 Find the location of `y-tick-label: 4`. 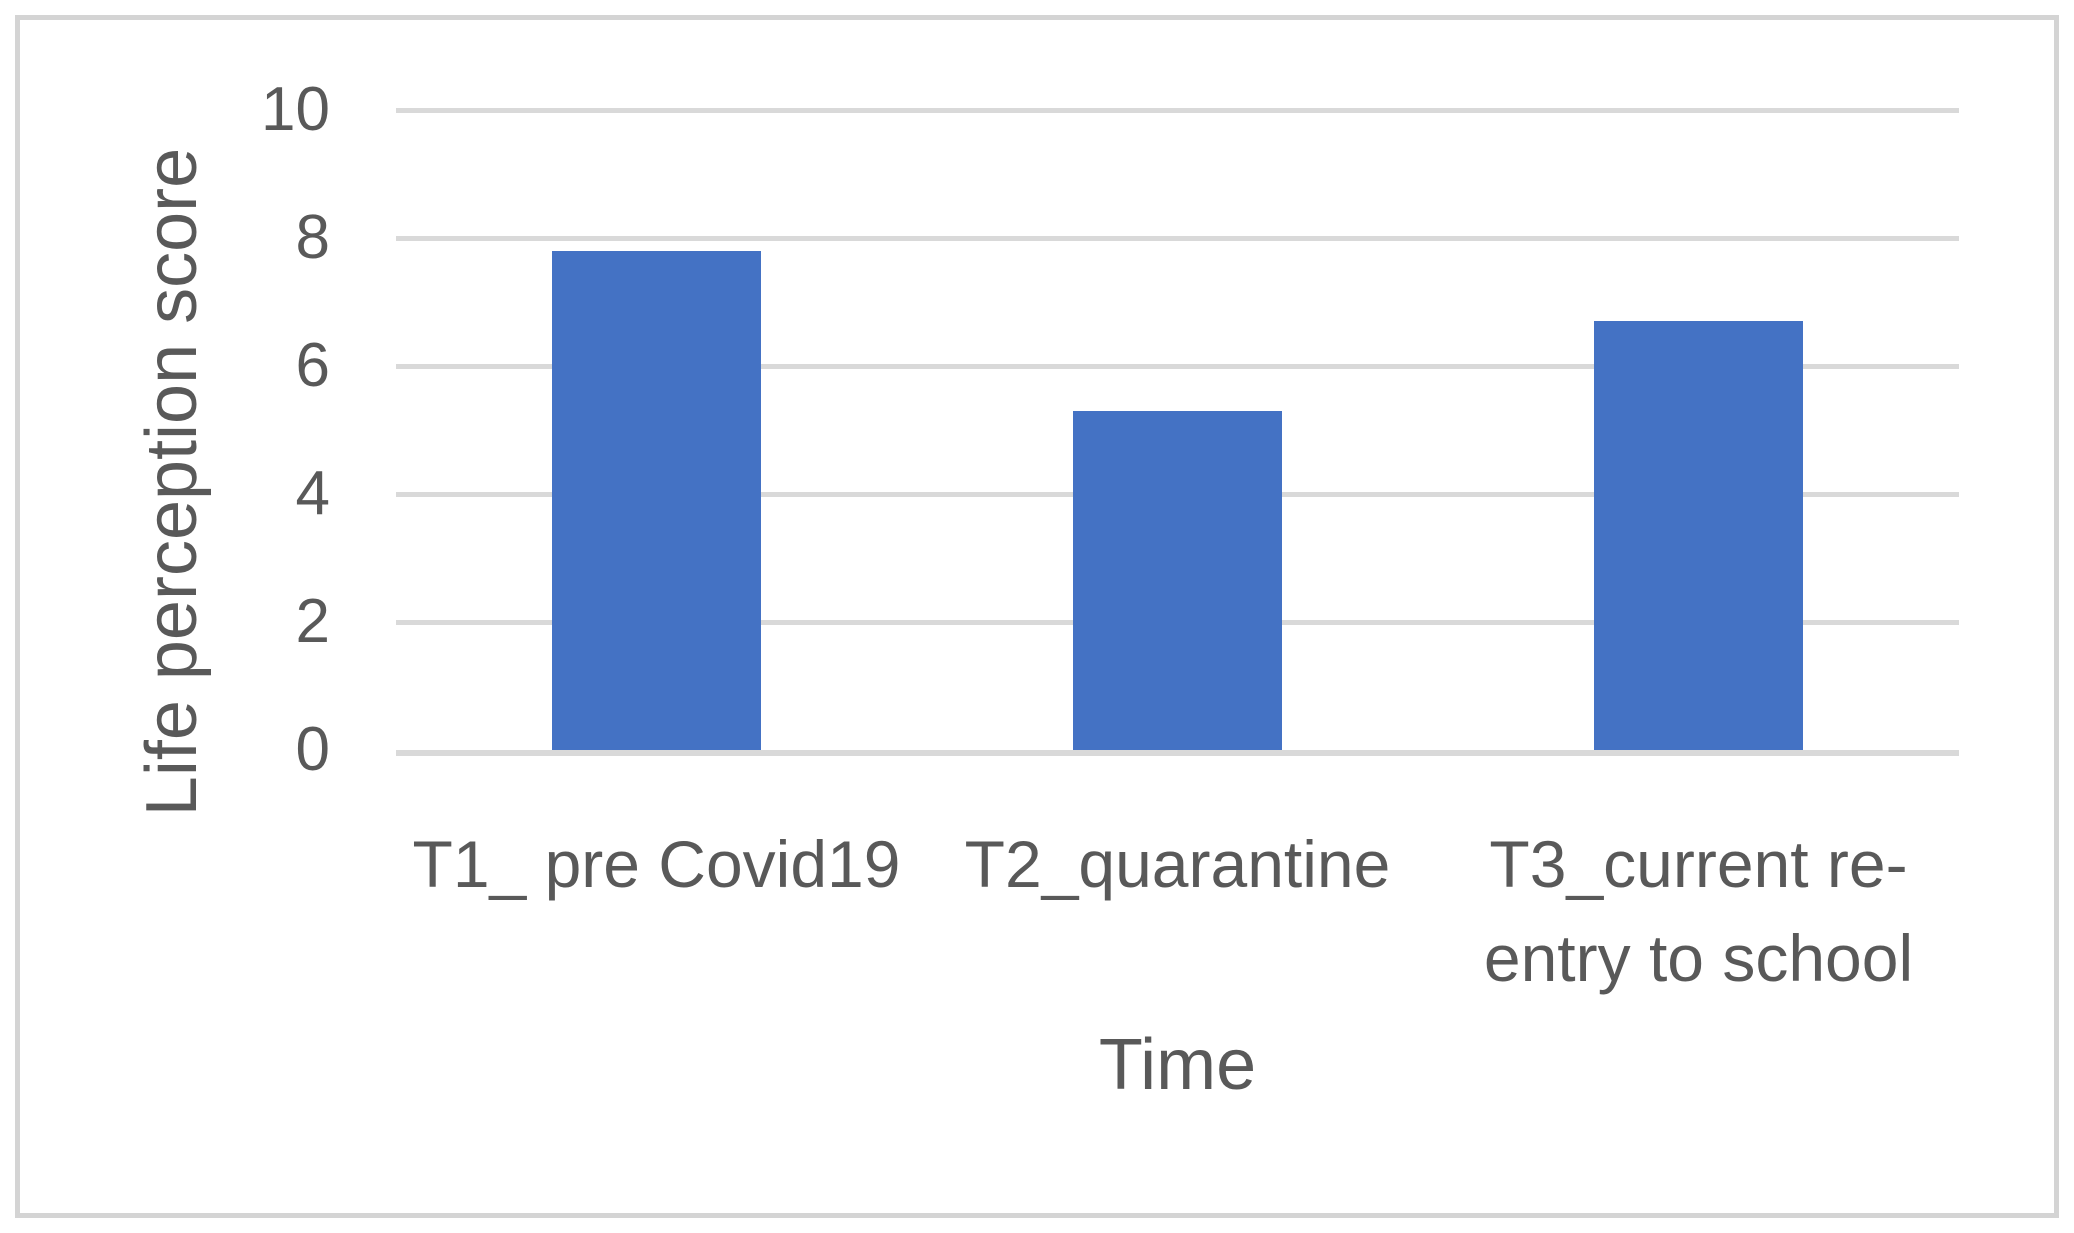

y-tick-label: 4 is located at coordinates (312, 493).